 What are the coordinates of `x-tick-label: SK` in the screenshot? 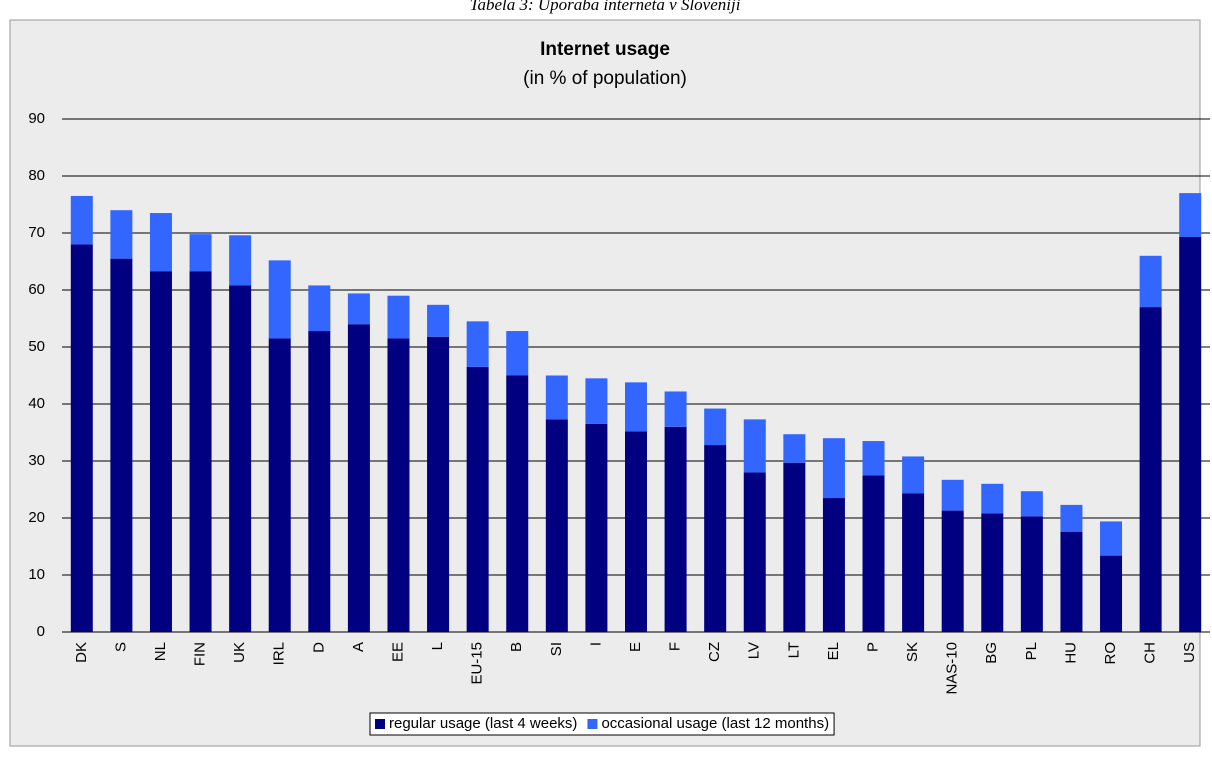 It's located at (912, 652).